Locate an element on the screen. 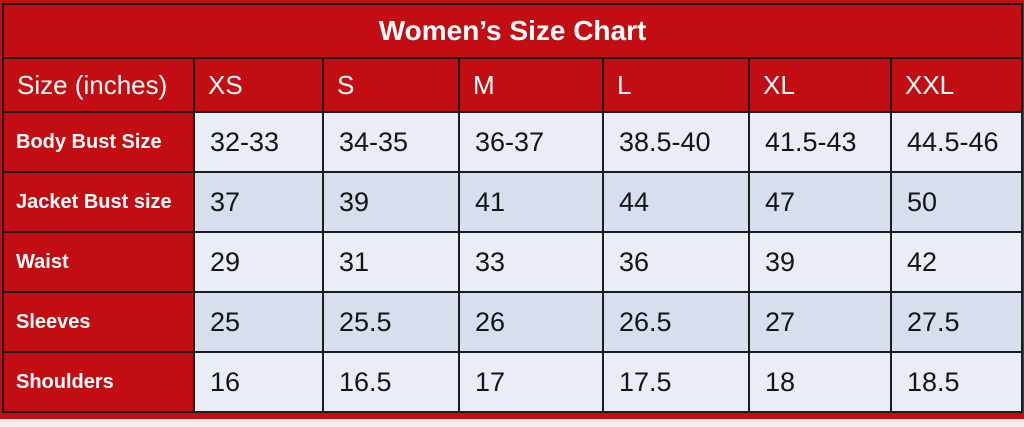  table-cell: 50 is located at coordinates (956, 202).